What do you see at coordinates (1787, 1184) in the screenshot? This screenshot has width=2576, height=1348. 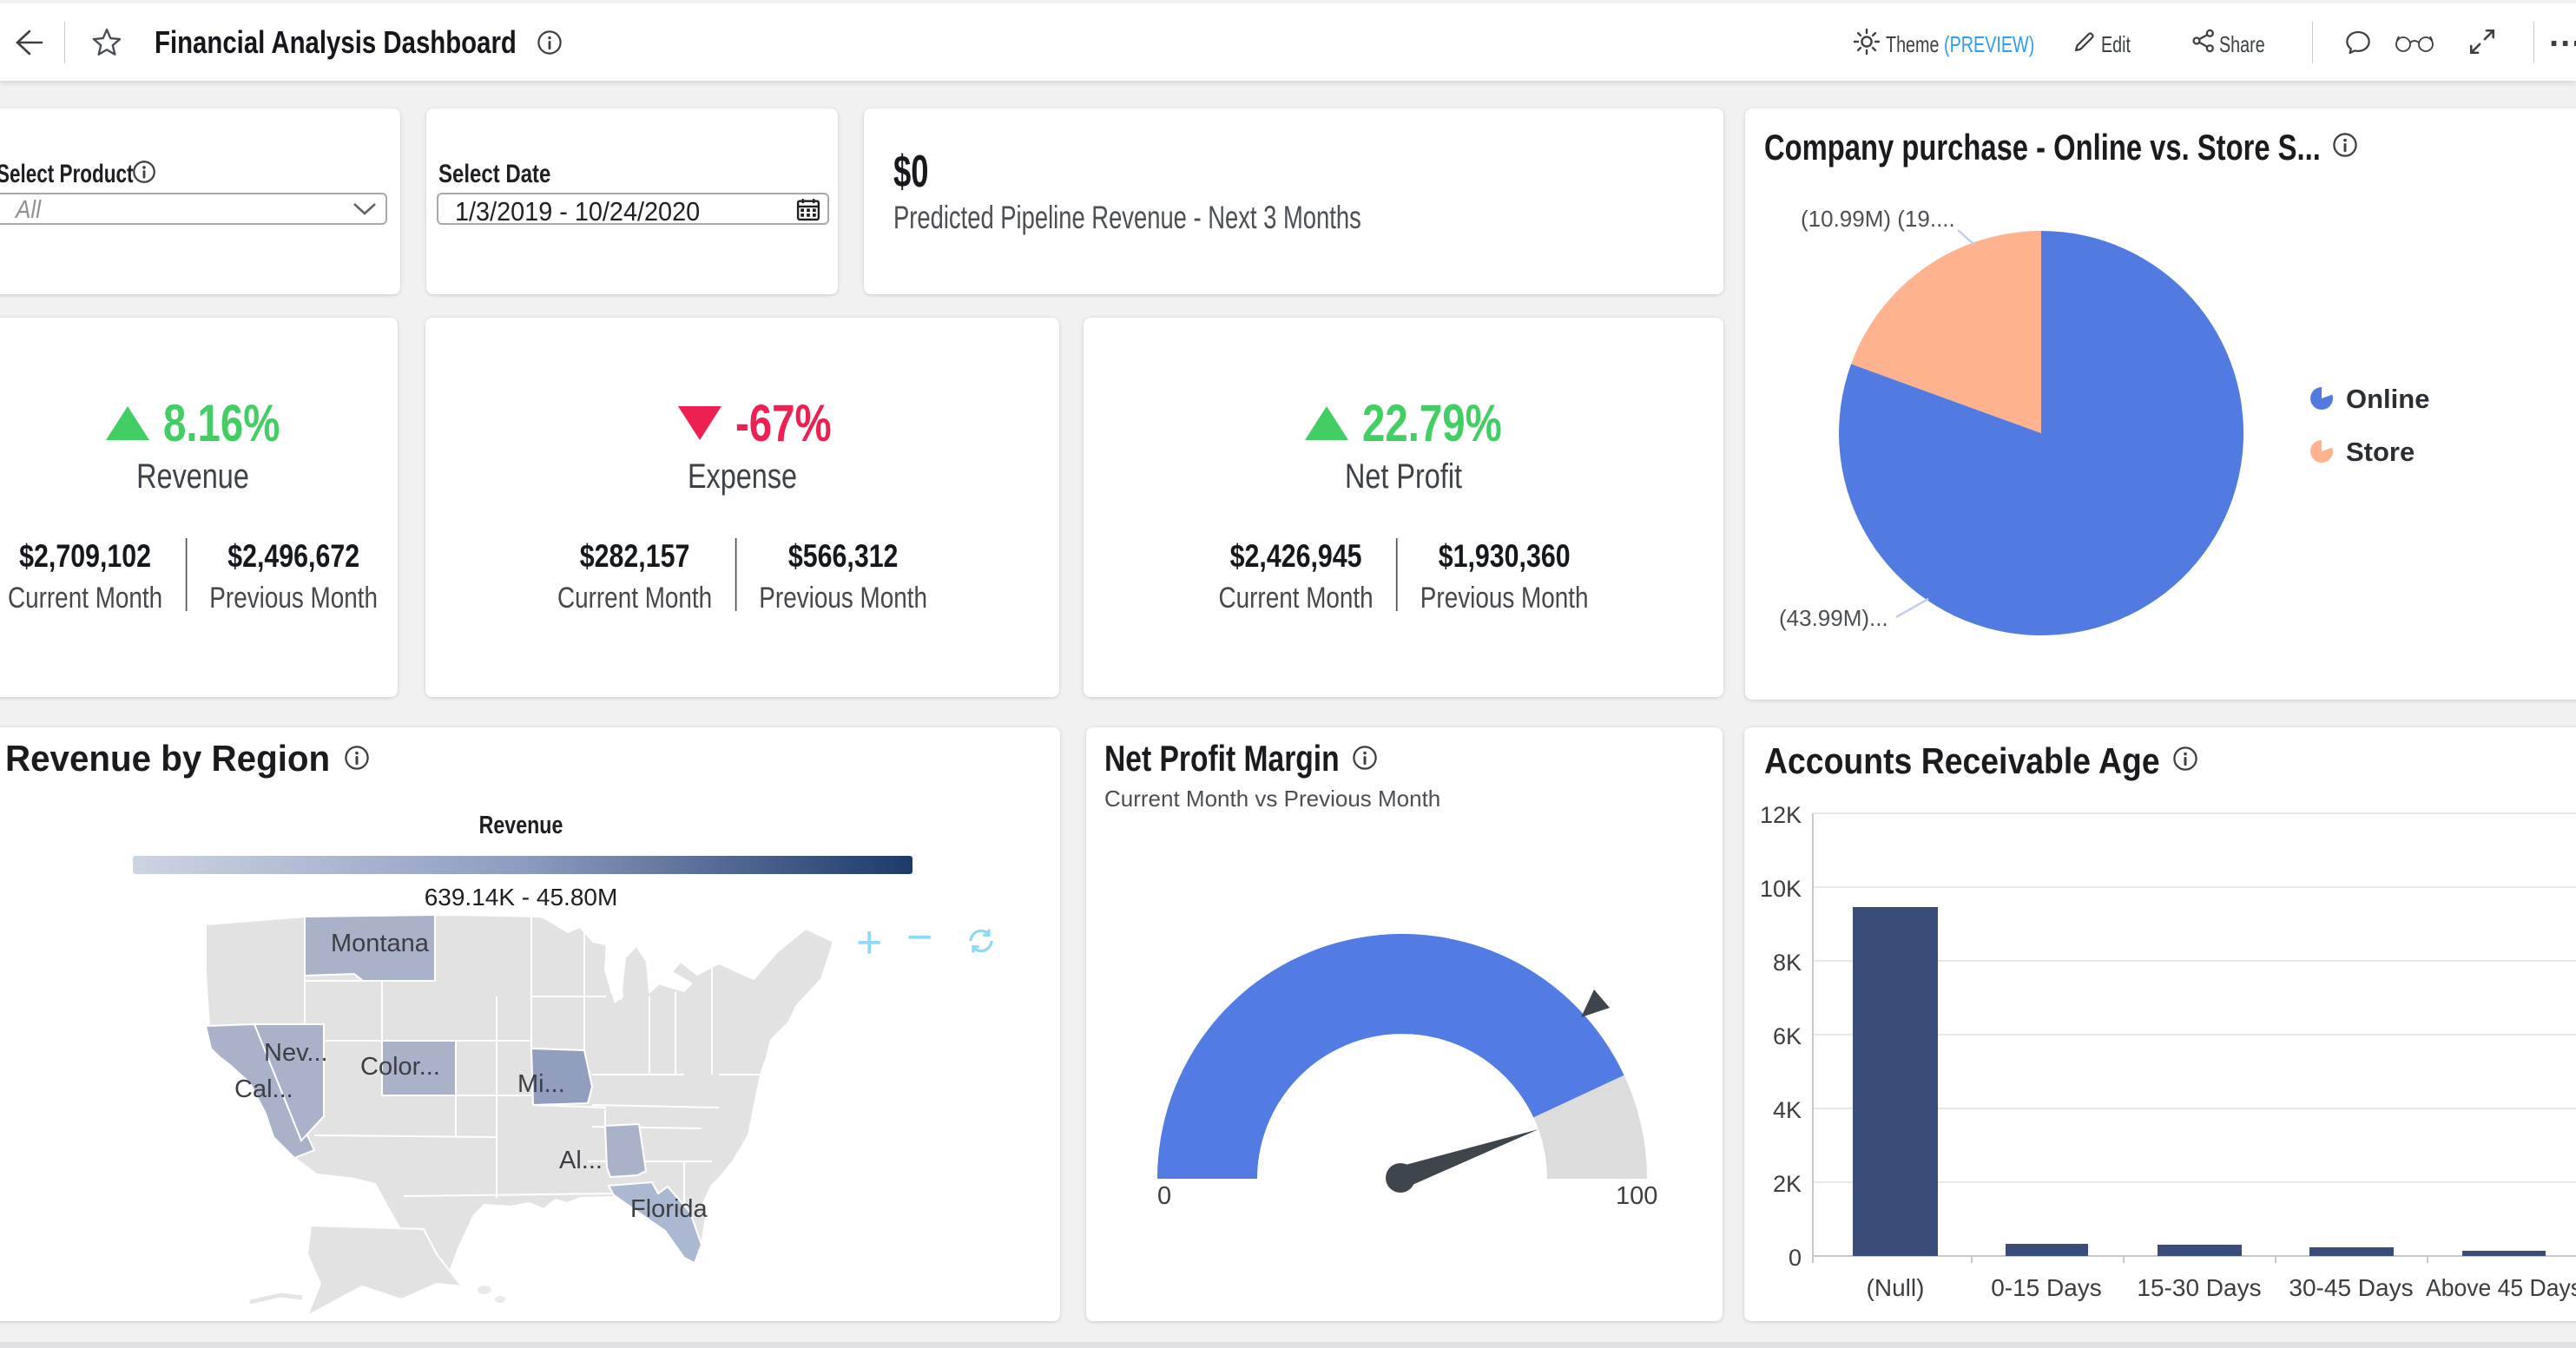 I see `svg-text: 2K` at bounding box center [1787, 1184].